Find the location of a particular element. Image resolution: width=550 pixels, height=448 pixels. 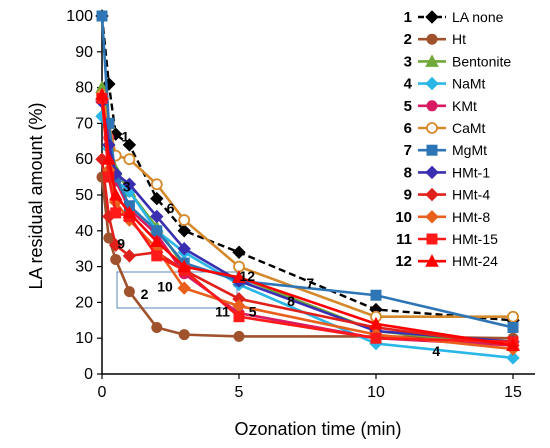

y-tick-label: 50 is located at coordinates (84, 195).